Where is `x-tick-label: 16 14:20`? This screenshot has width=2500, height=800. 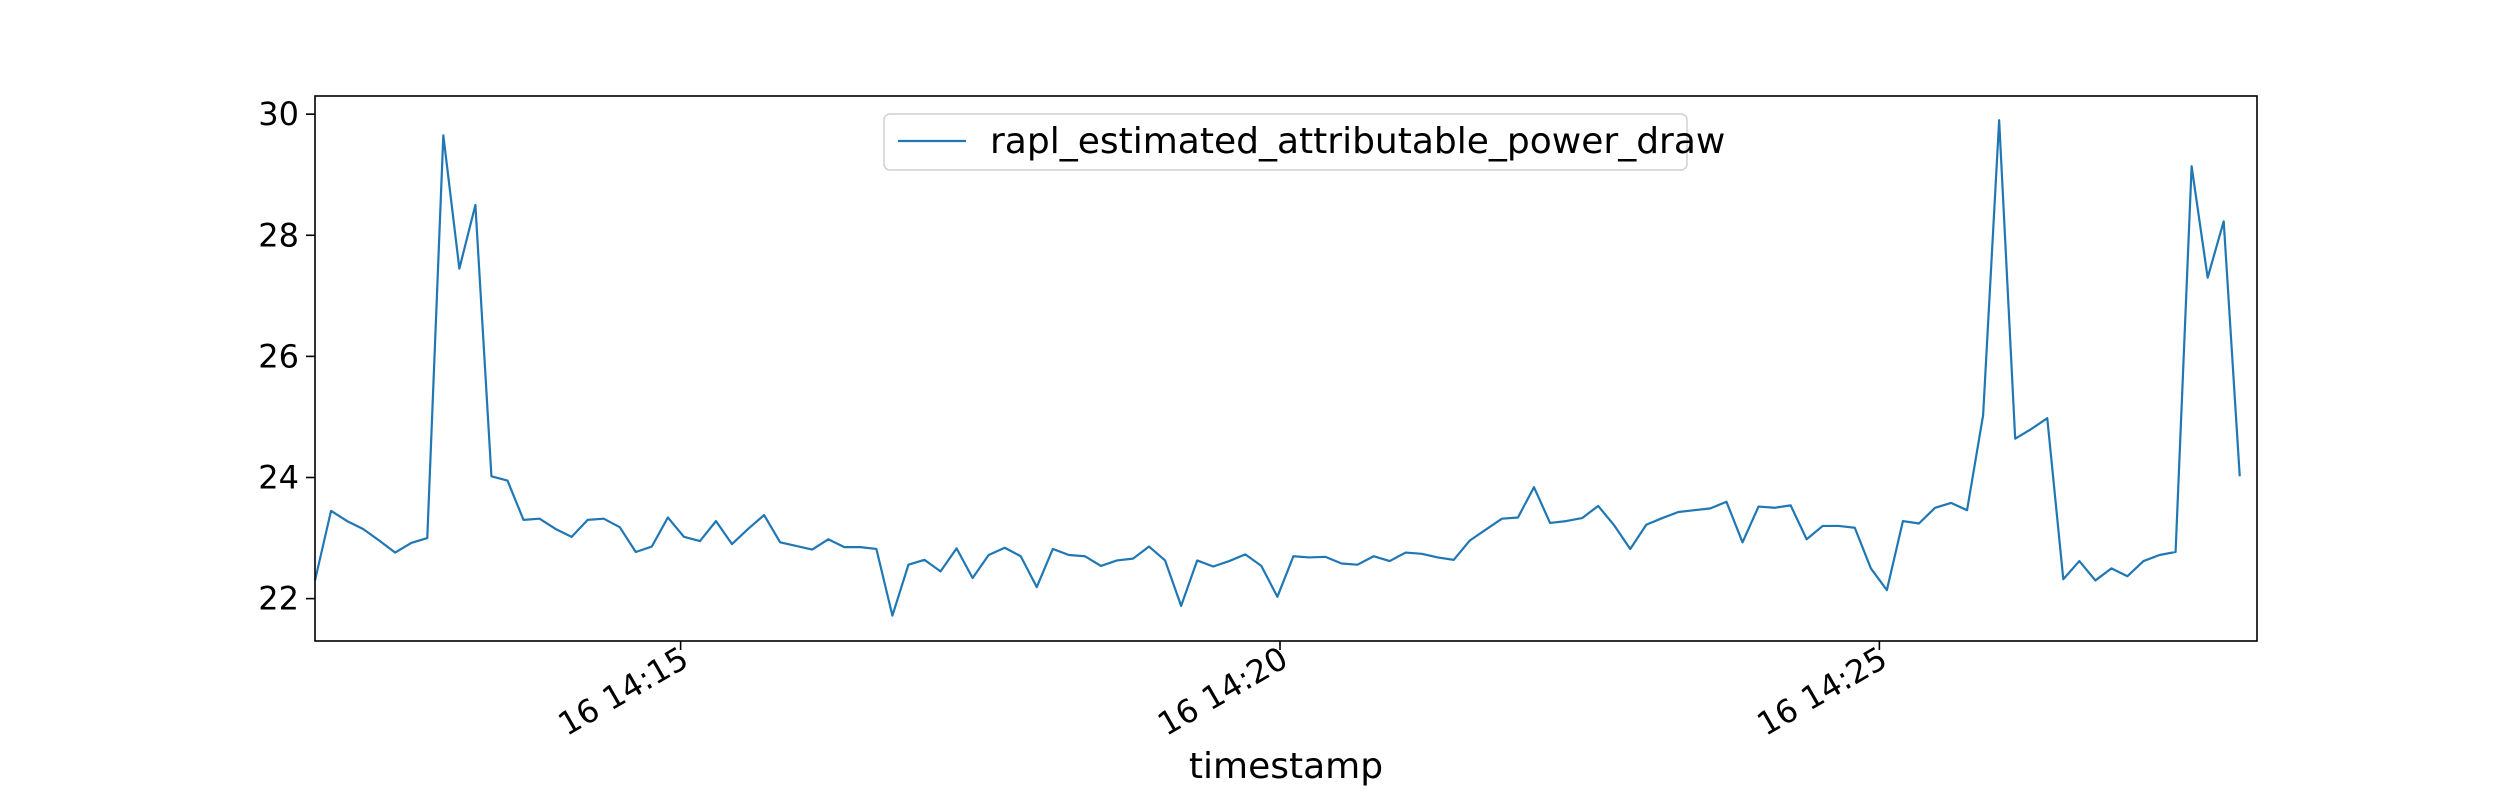
x-tick-label: 16 14:20 is located at coordinates (1222, 691).